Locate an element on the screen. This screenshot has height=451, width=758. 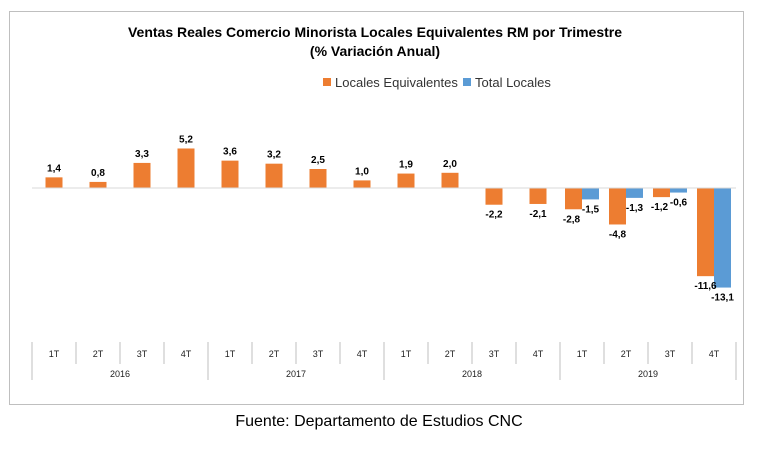
quarter-label-10: 3T is located at coordinates (494, 354).